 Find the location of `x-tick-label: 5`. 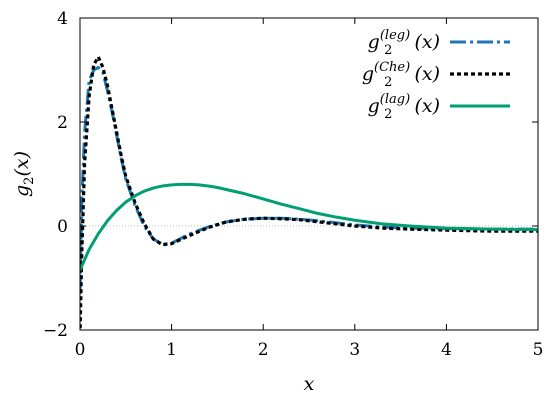

x-tick-label: 5 is located at coordinates (538, 350).